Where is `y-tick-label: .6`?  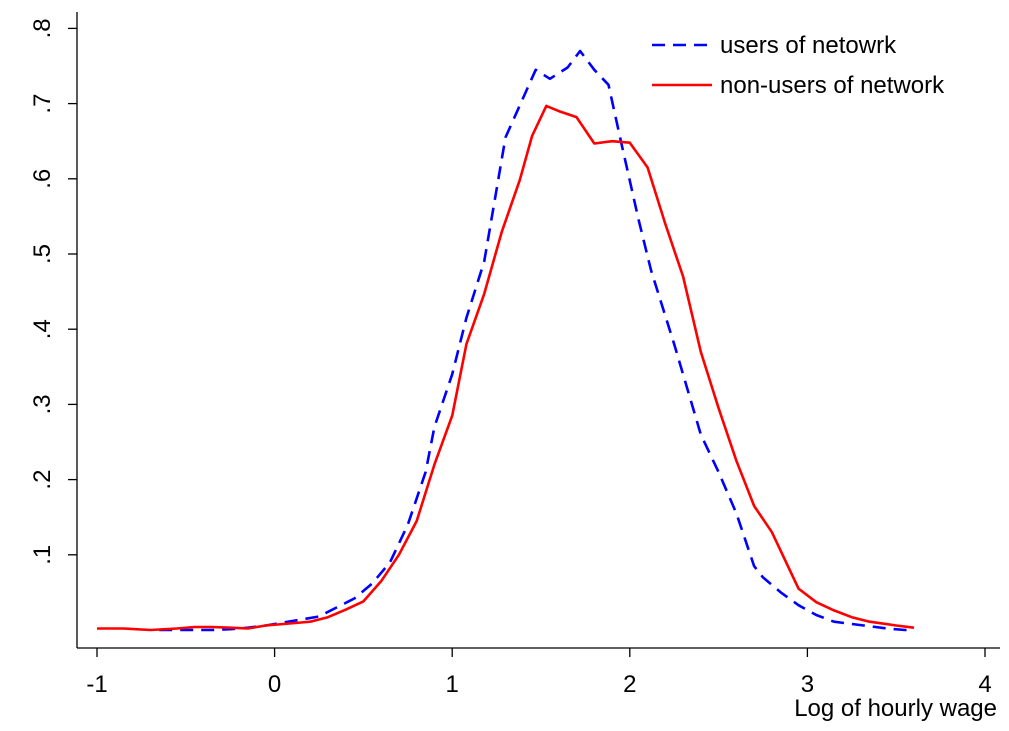 y-tick-label: .6 is located at coordinates (42, 179).